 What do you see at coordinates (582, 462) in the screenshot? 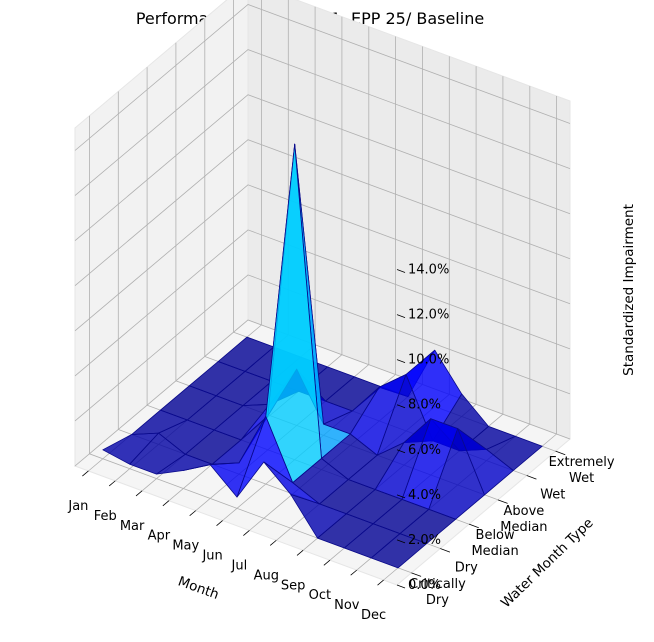
I see `y-tick-label: Extremely` at bounding box center [582, 462].